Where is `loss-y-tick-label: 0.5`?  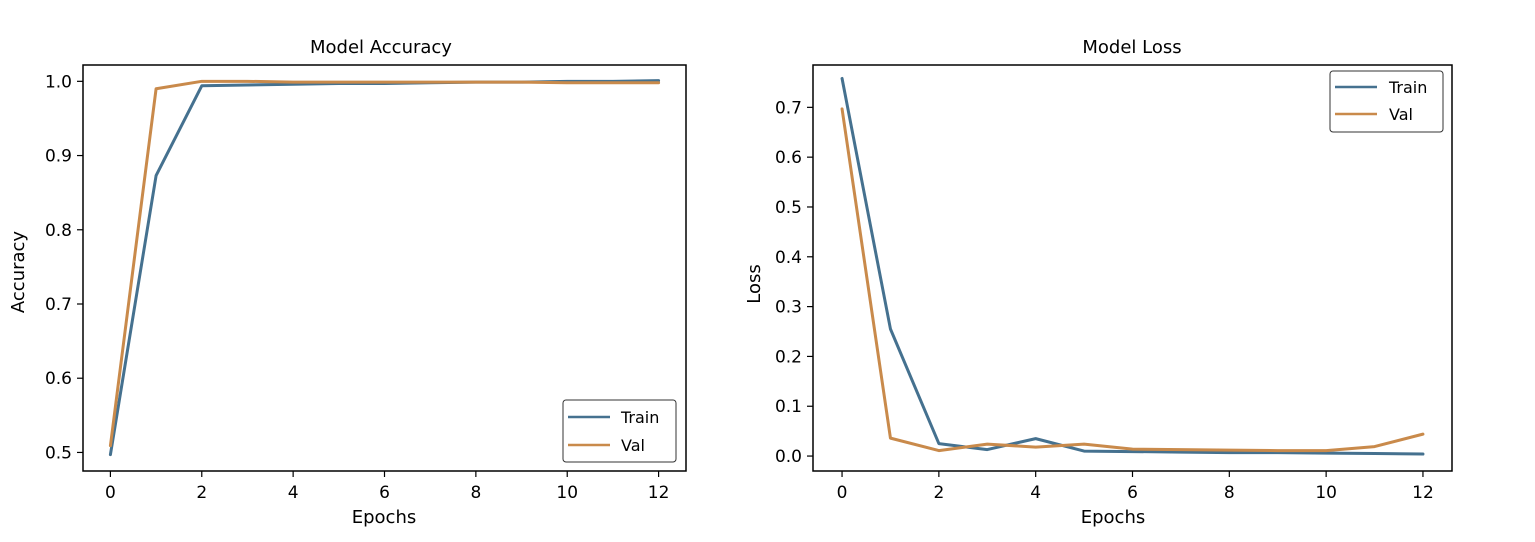
loss-y-tick-label: 0.5 is located at coordinates (788, 208).